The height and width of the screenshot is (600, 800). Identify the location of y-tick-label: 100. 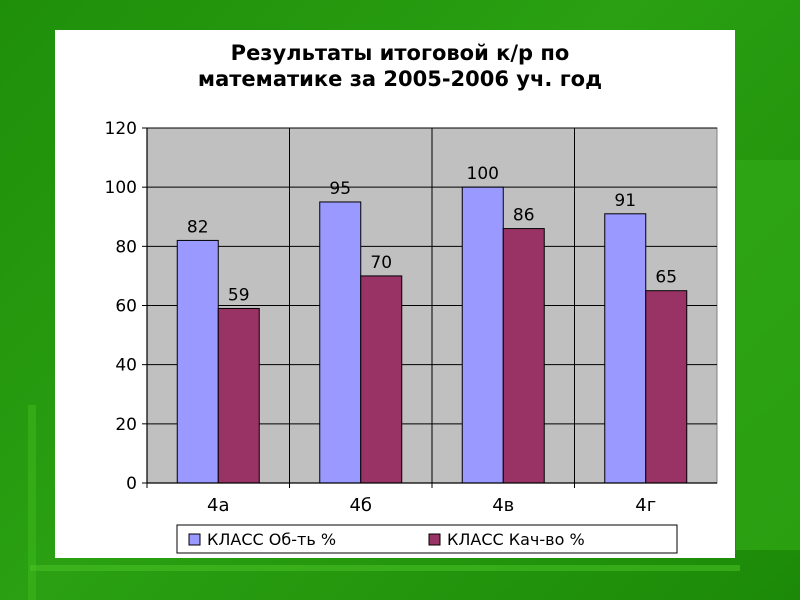
(121, 188).